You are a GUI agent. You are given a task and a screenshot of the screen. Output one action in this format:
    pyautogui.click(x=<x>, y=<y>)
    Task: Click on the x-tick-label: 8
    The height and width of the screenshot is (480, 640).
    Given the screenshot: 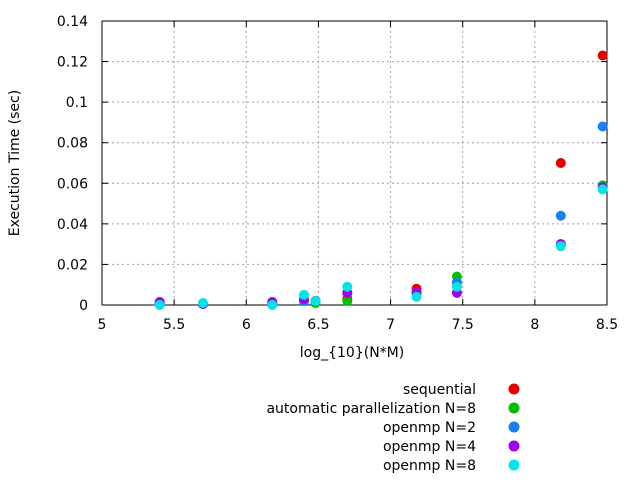 What is the action you would take?
    pyautogui.click(x=534, y=325)
    